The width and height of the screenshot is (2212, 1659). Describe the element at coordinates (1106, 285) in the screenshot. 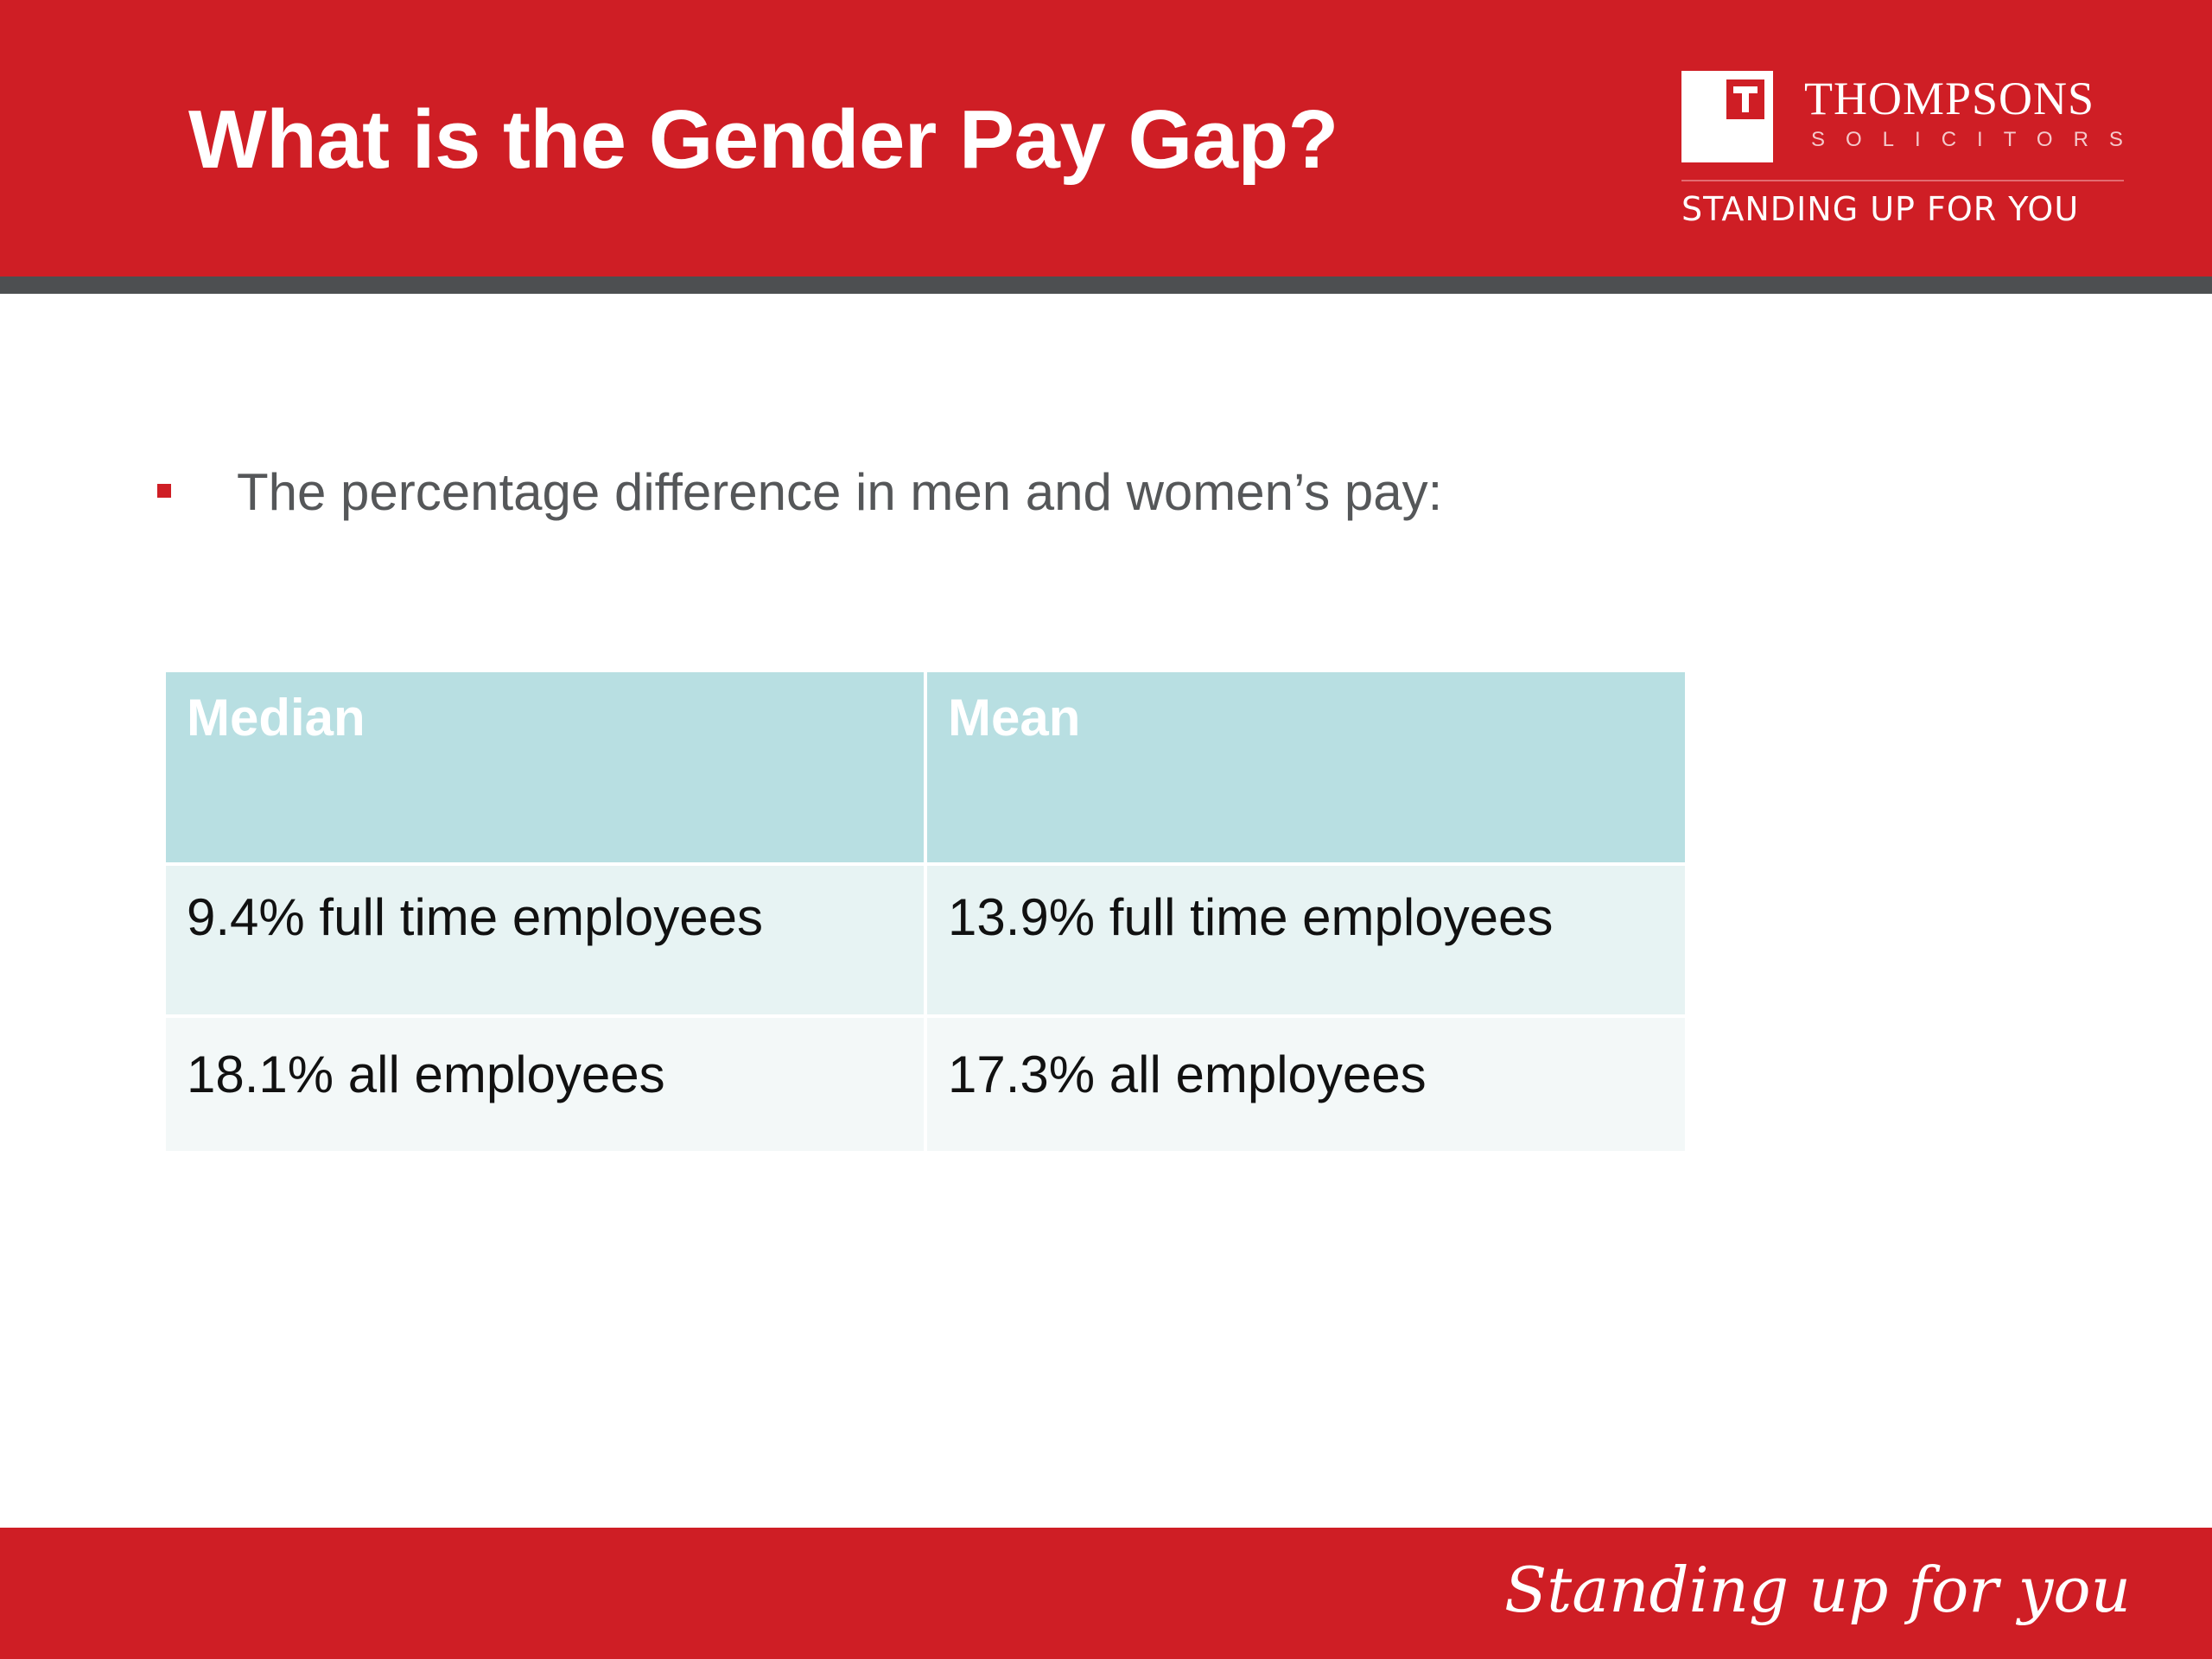

I see `header-divider` at that location.